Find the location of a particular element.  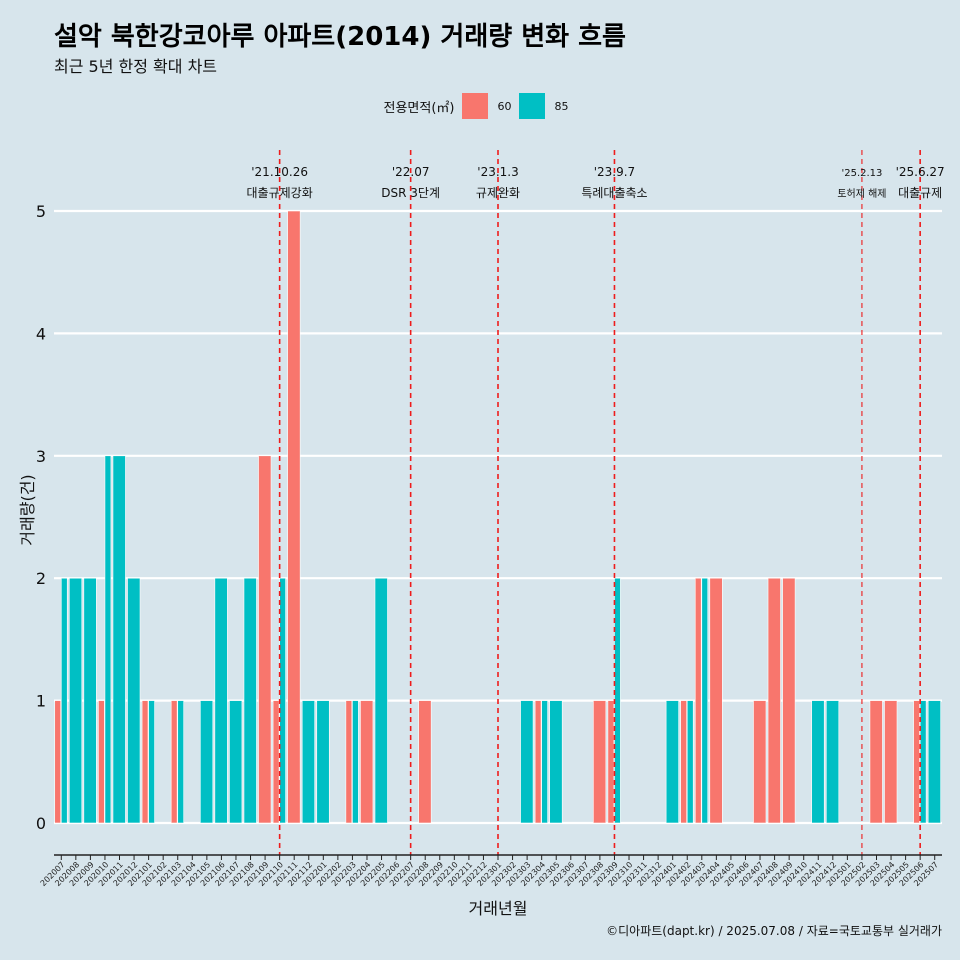

y-tick-label: 0 is located at coordinates (41, 823).